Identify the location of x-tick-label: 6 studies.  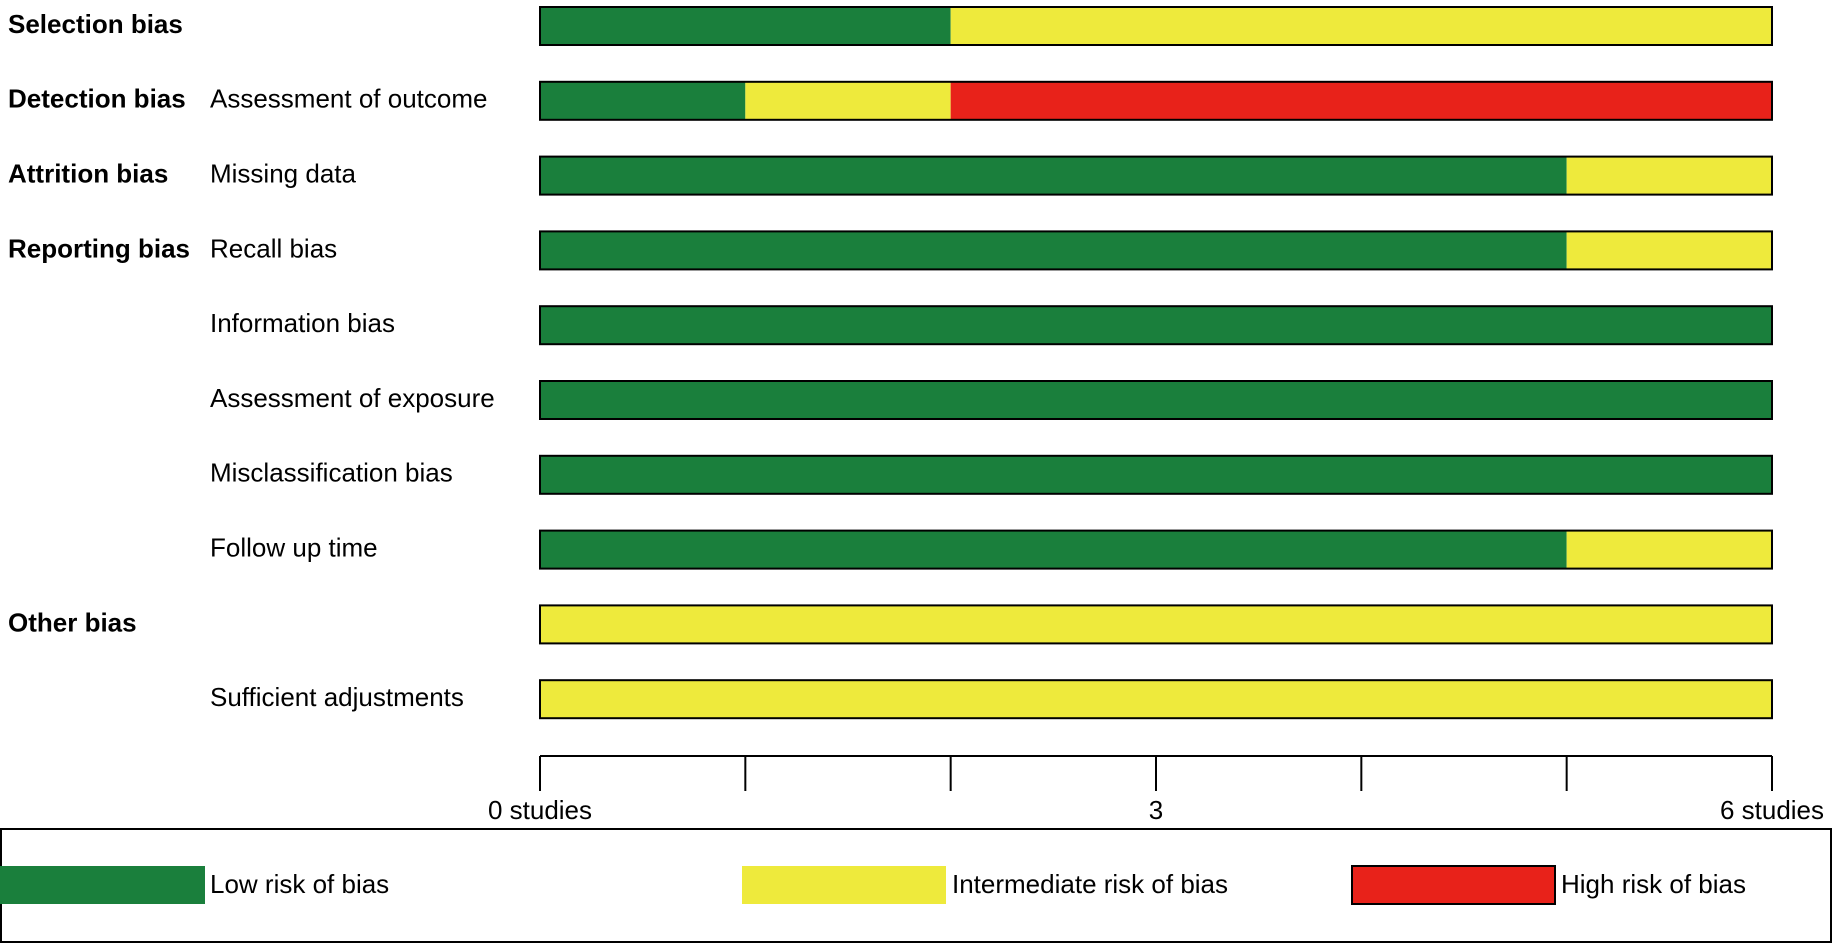
(1772, 810).